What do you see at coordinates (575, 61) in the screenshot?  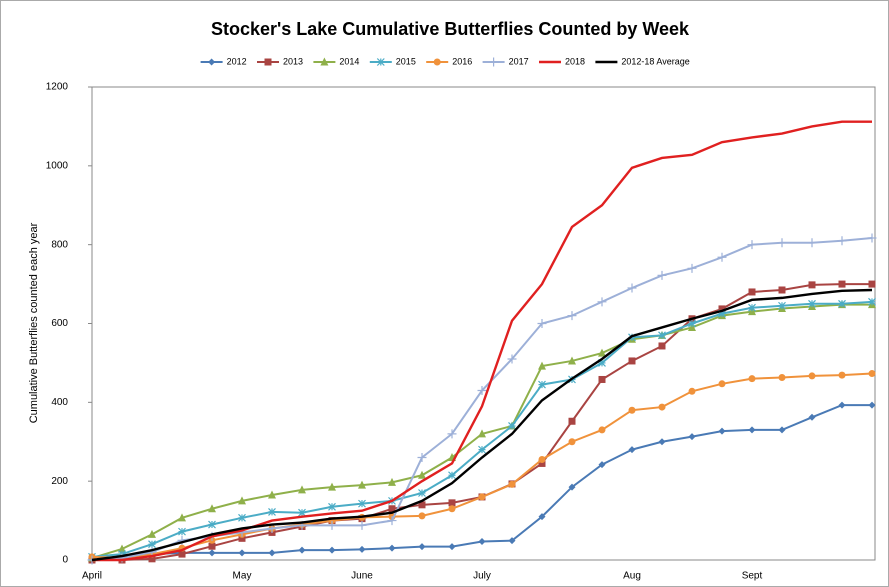 I see `legend-label: 2018` at bounding box center [575, 61].